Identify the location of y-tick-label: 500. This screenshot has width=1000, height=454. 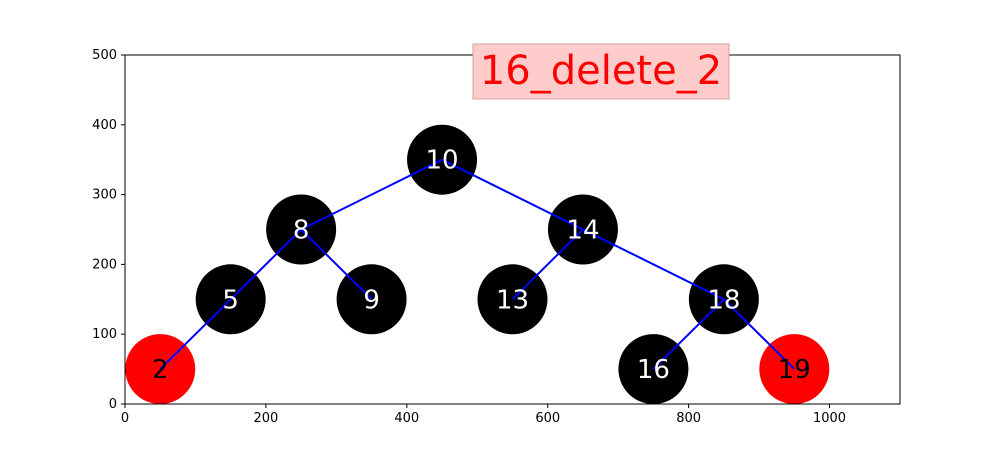
(104, 55).